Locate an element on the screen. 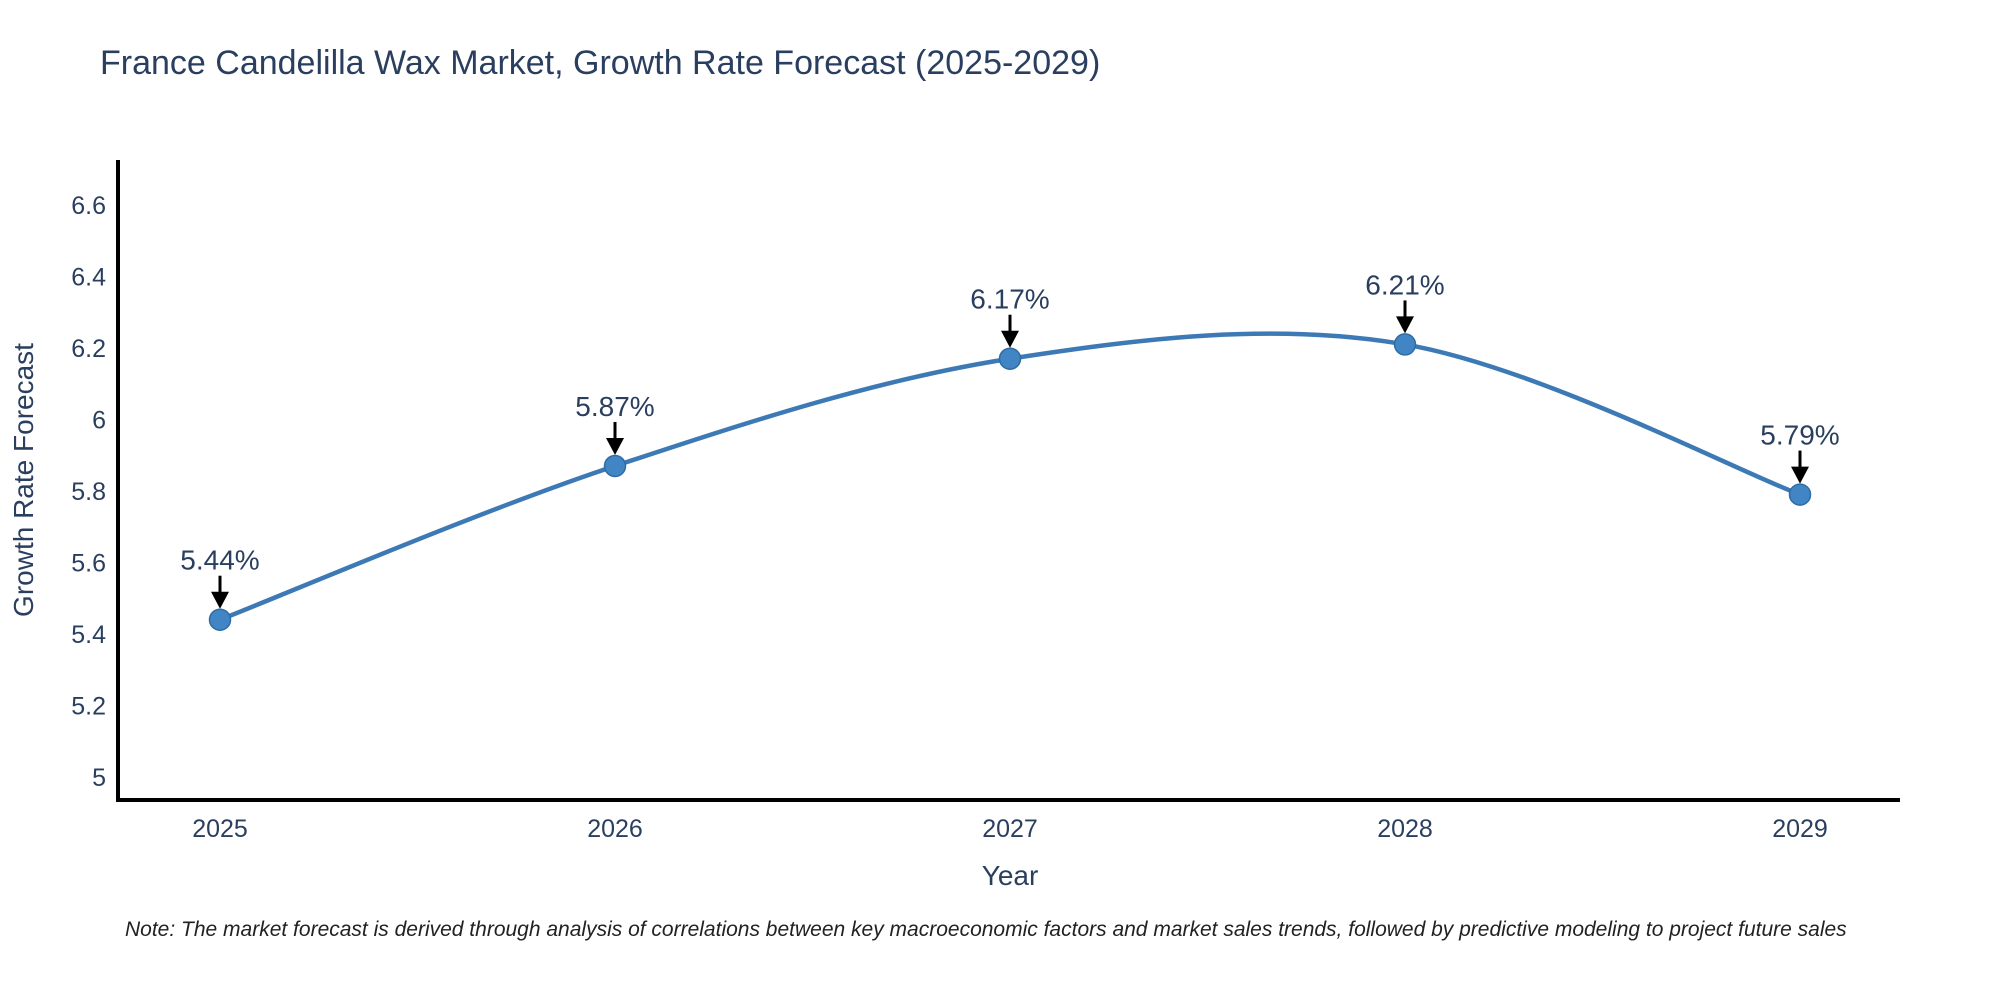 The width and height of the screenshot is (2000, 1000). y-tick-label: 6.6 is located at coordinates (88, 206).